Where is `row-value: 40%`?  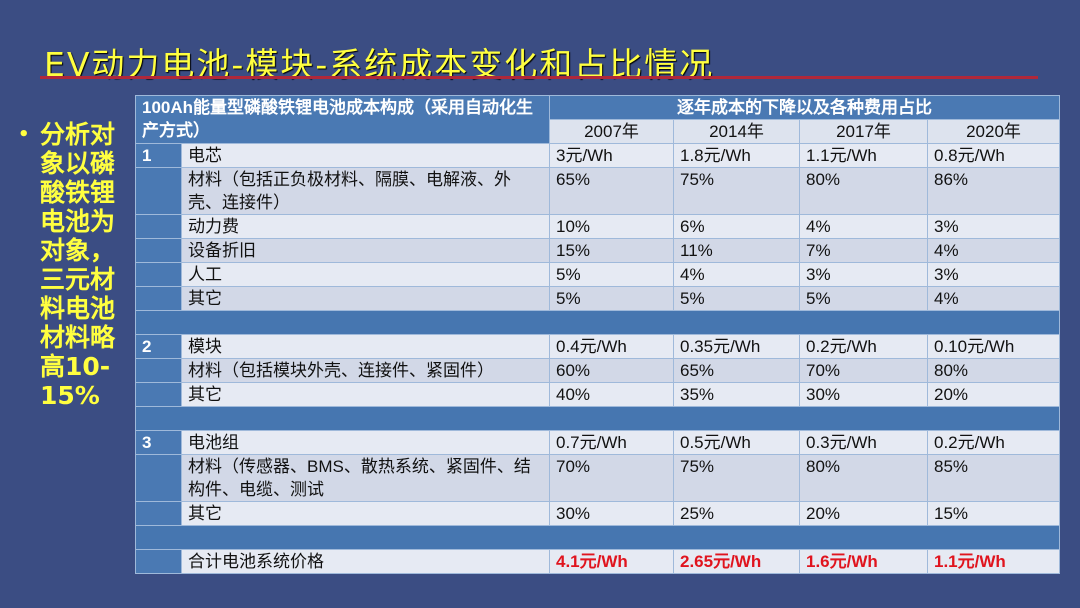 row-value: 40% is located at coordinates (611, 394).